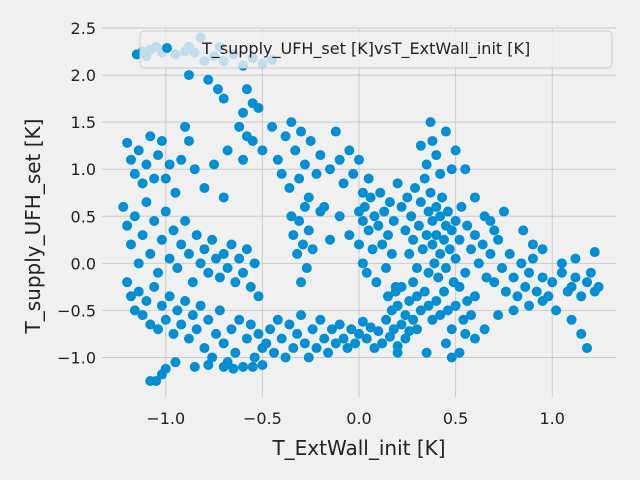 This screenshot has height=480, width=640. I want to click on x-tick-labels: −1.0 −0.5 0.0 0.5 1.0, so click(355, 418).